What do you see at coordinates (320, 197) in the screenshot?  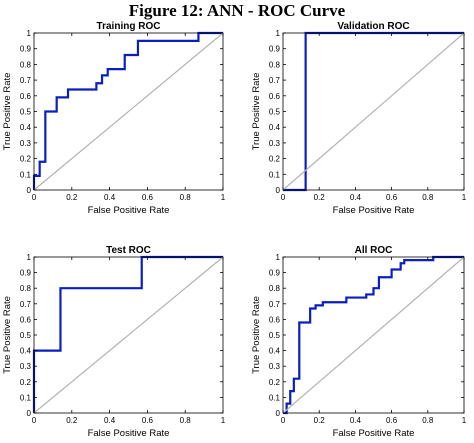 I see `chart-1-xtick-label: 0.2` at bounding box center [320, 197].